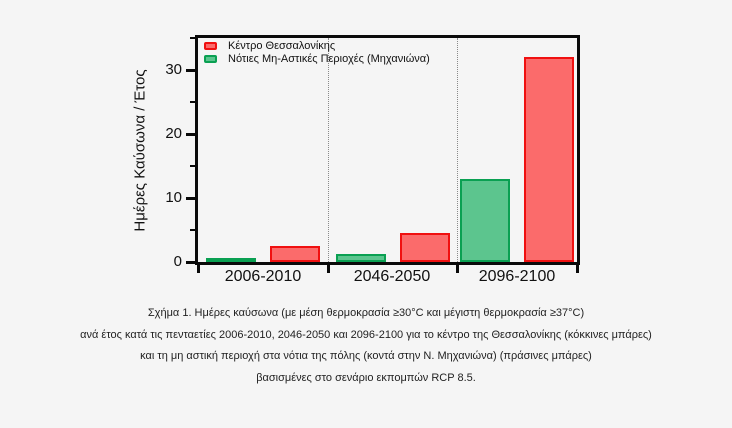 Image resolution: width=732 pixels, height=428 pixels. I want to click on bar-non-urban-2006-2010, so click(231, 259).